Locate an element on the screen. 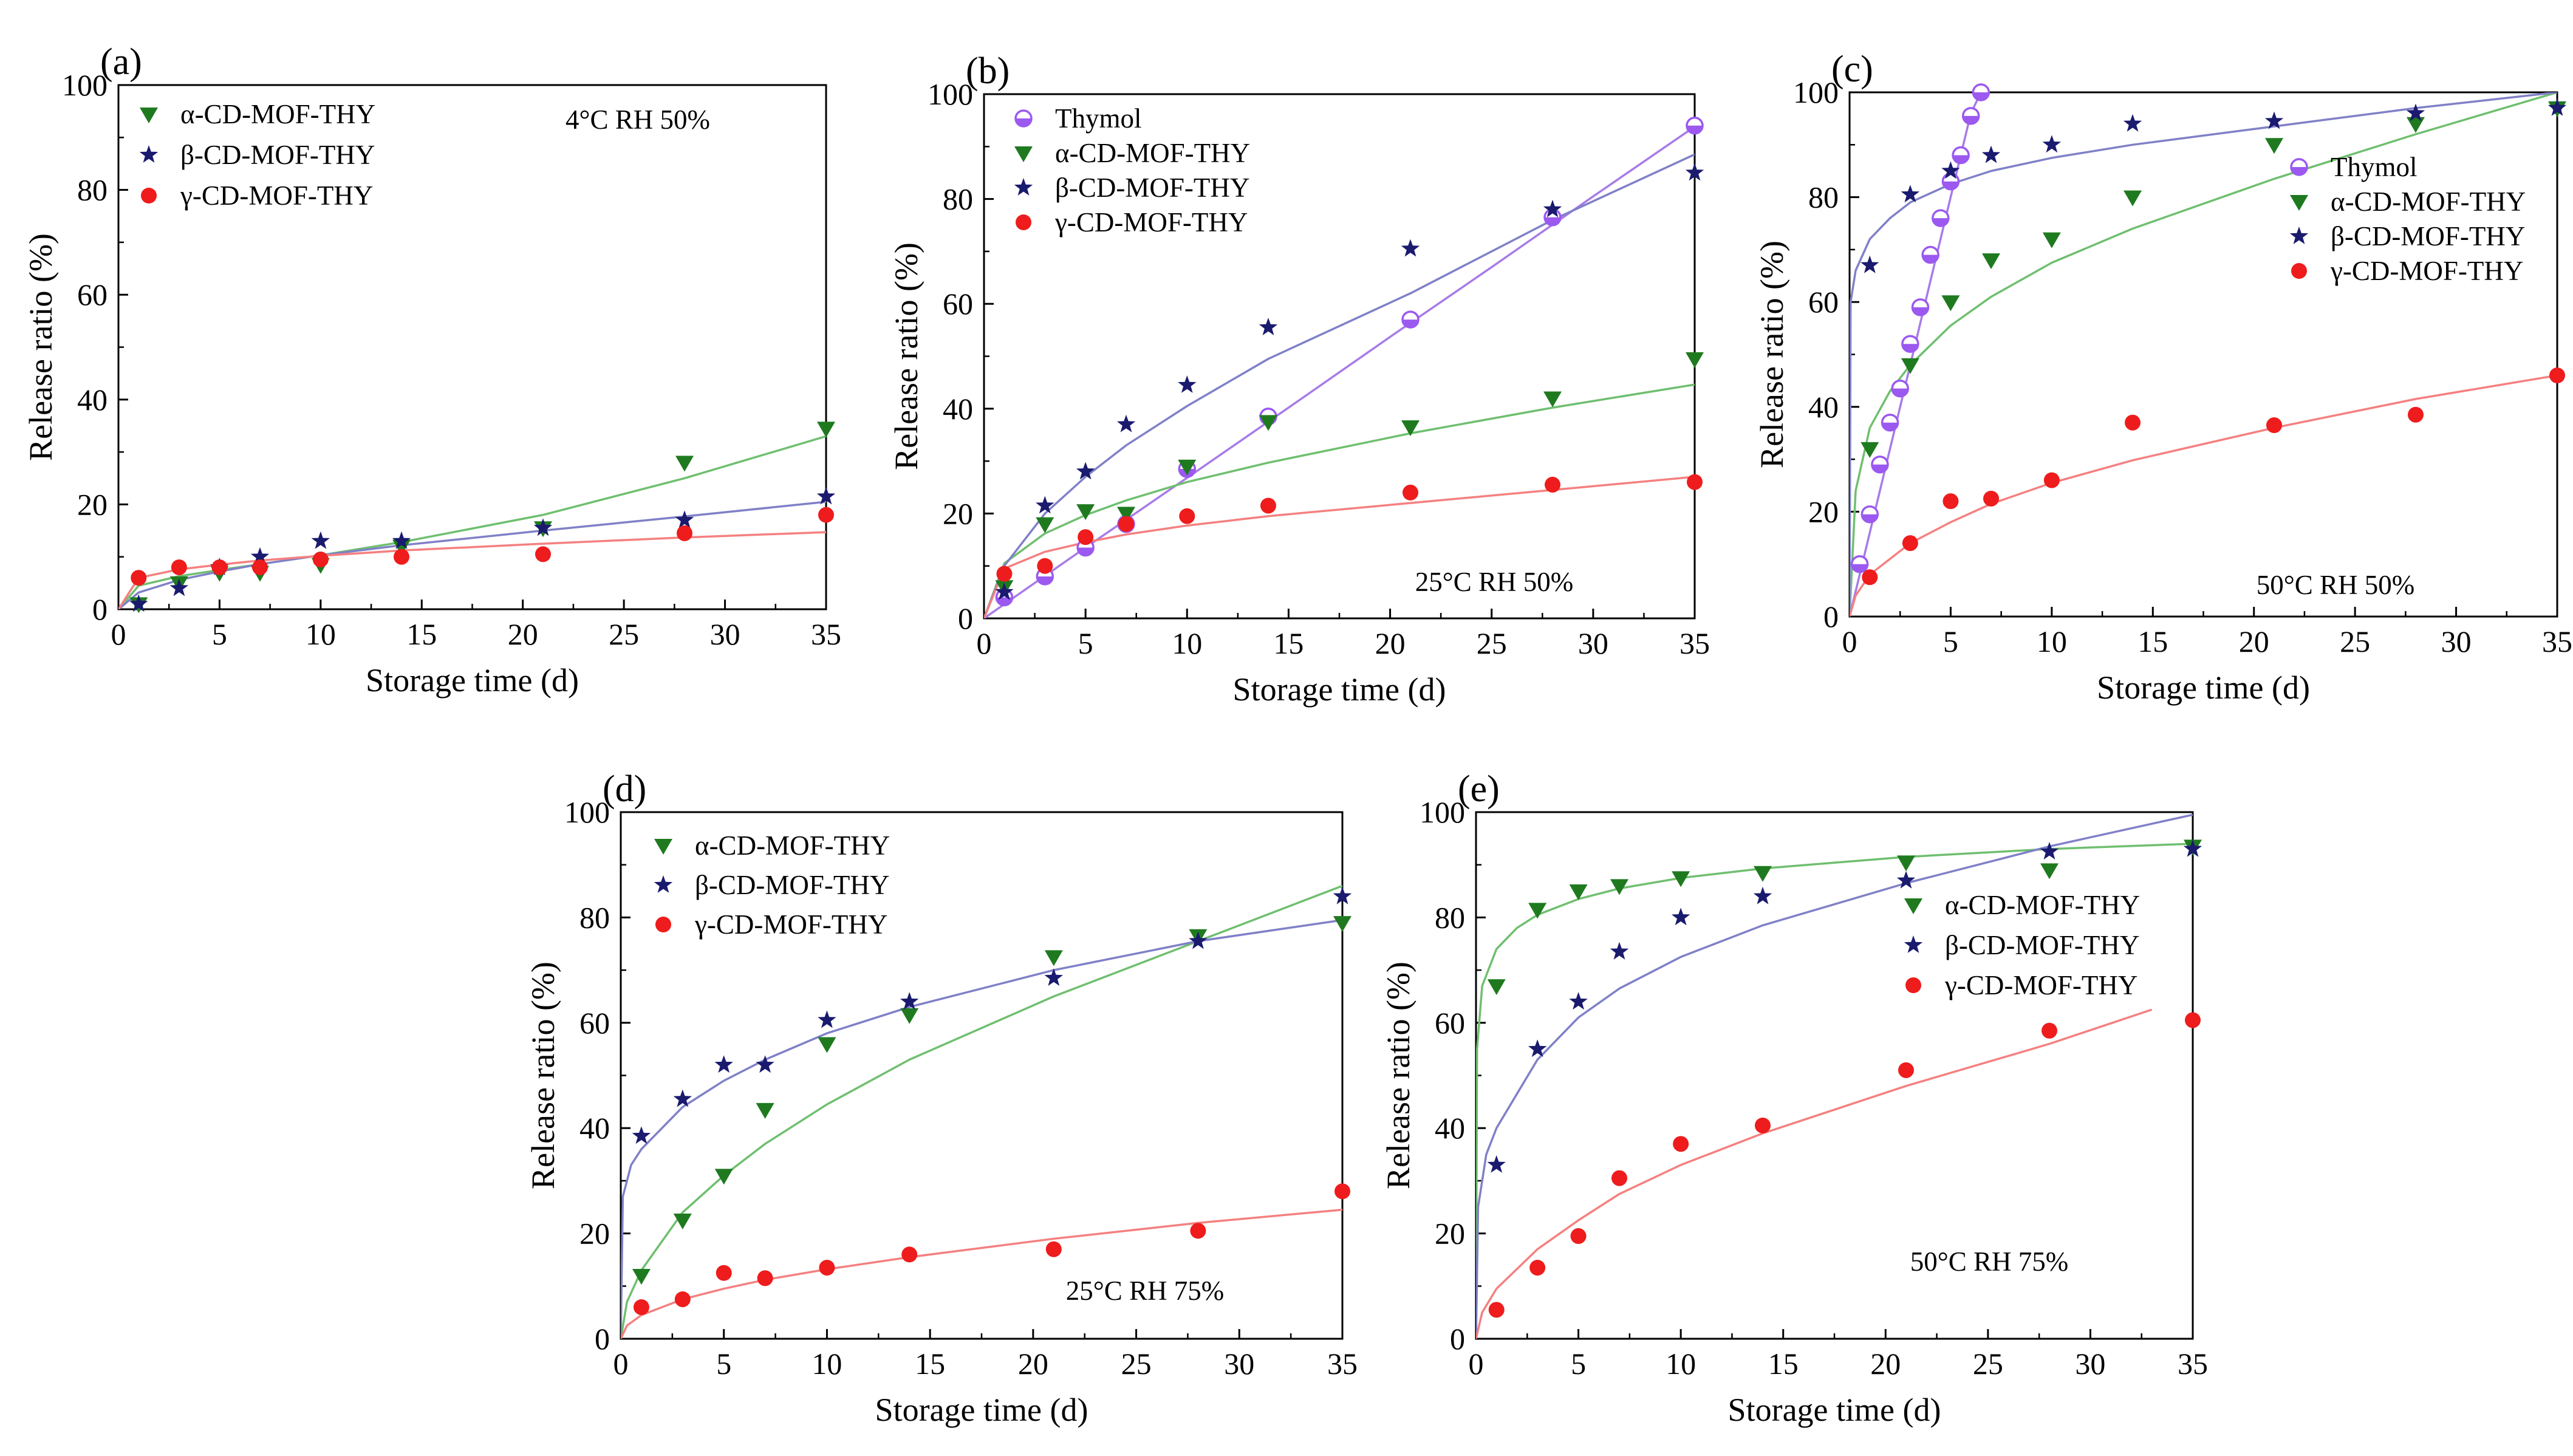 This screenshot has width=2573, height=1456. panel-label: (a) is located at coordinates (121, 62).